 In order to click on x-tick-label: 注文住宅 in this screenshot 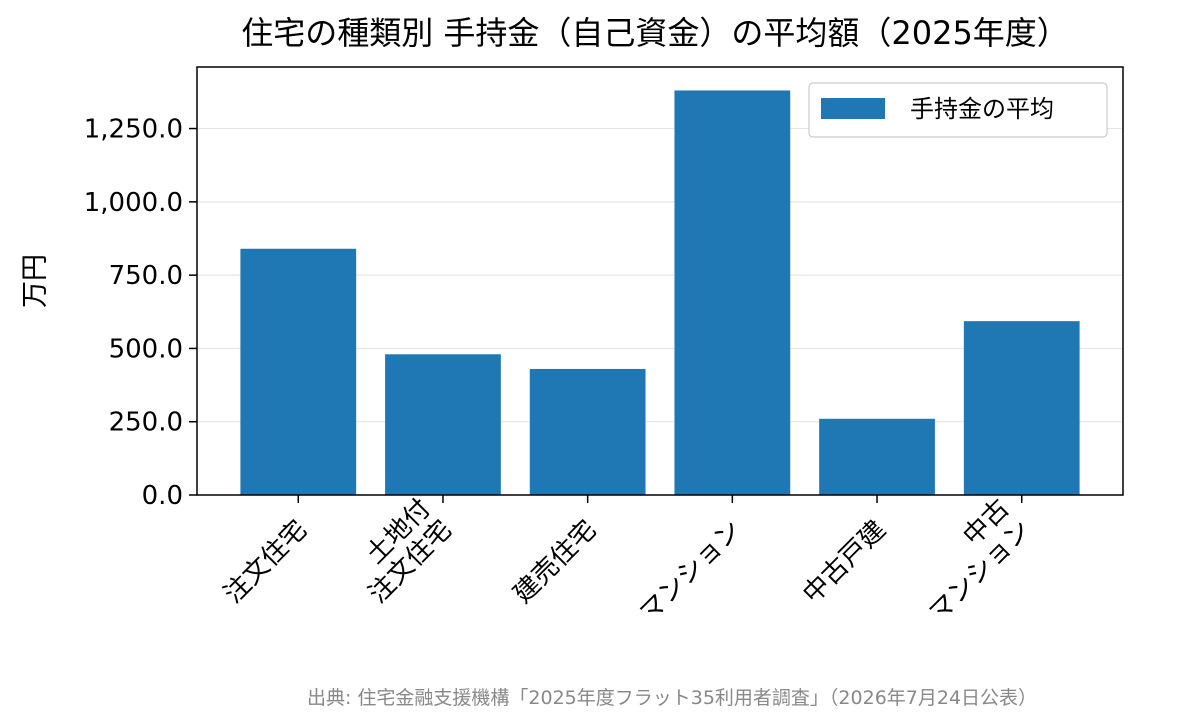, I will do `click(265, 562)`.